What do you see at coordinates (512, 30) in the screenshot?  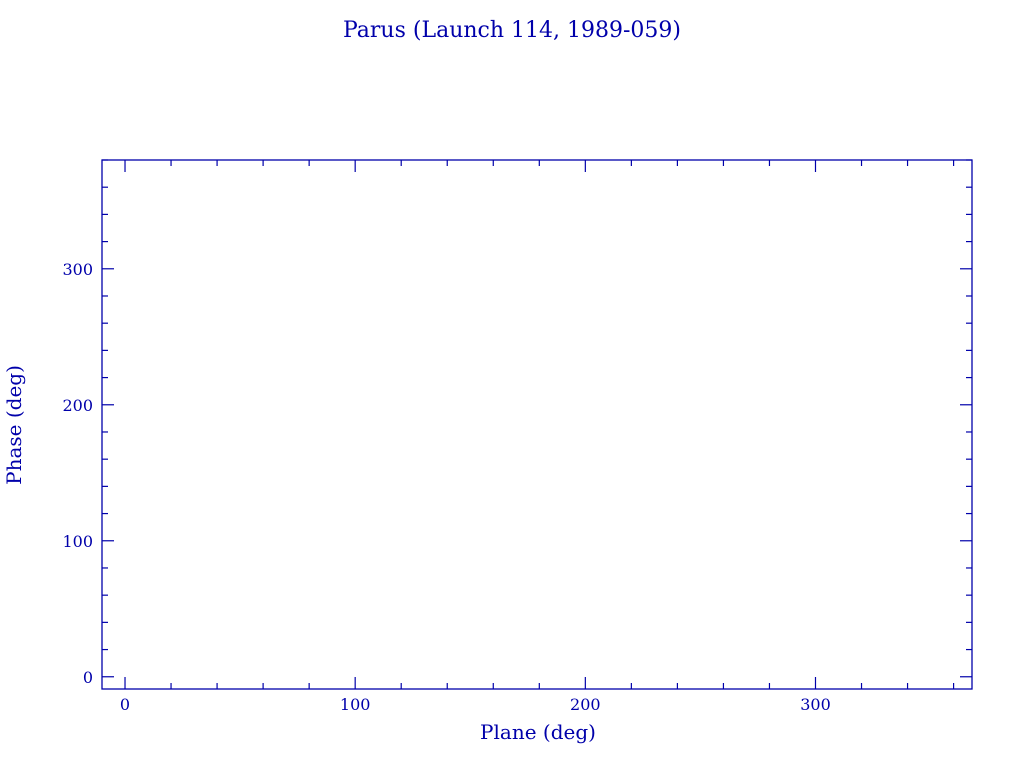 I see `chart-title: Parus (Launch 114, 1989-059)` at bounding box center [512, 30].